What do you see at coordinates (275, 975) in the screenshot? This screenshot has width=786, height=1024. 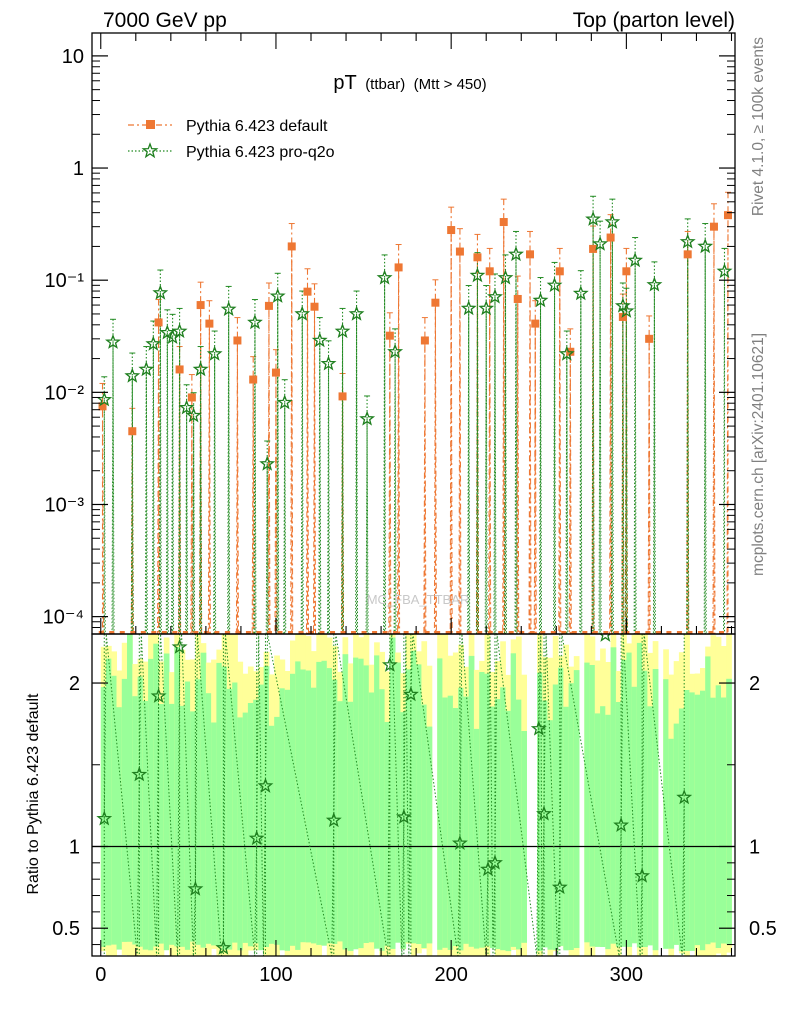 I see `x-tick-label: 100` at bounding box center [275, 975].